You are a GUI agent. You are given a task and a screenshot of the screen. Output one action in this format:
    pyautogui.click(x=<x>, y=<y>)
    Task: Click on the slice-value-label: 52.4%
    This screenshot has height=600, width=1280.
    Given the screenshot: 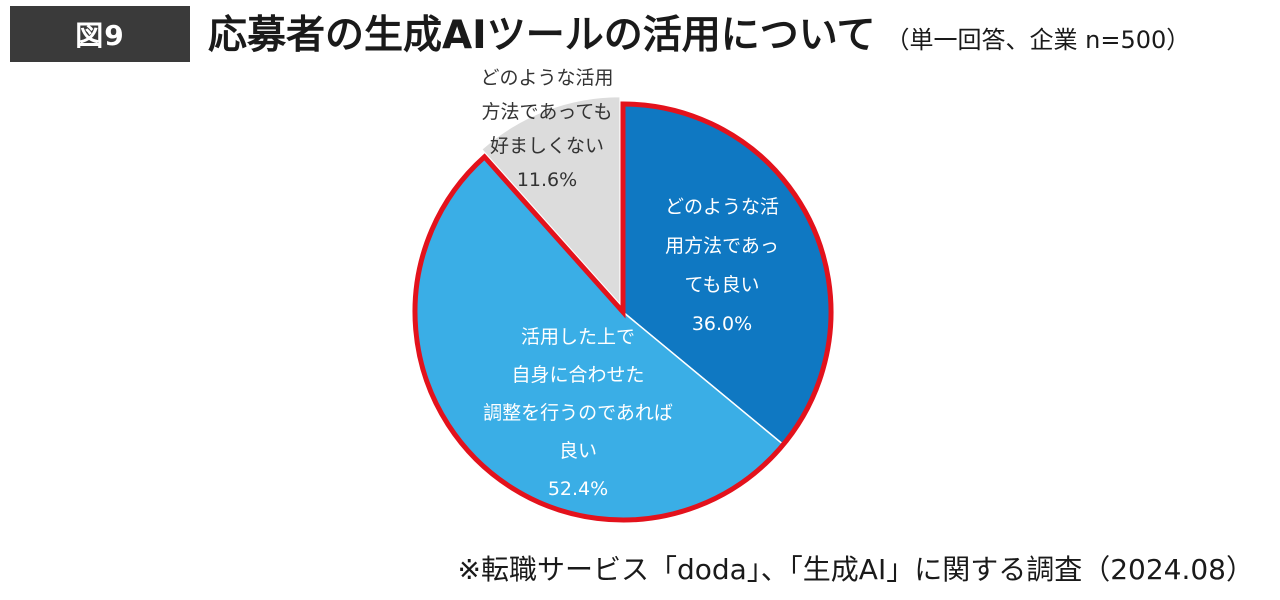 What is the action you would take?
    pyautogui.click(x=578, y=489)
    